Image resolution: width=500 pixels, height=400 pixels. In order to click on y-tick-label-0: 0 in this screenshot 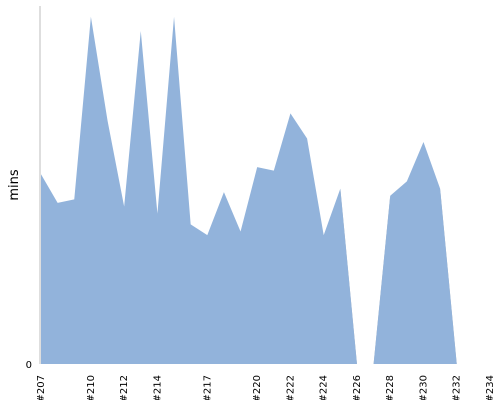, I will do `click(29, 365)`.